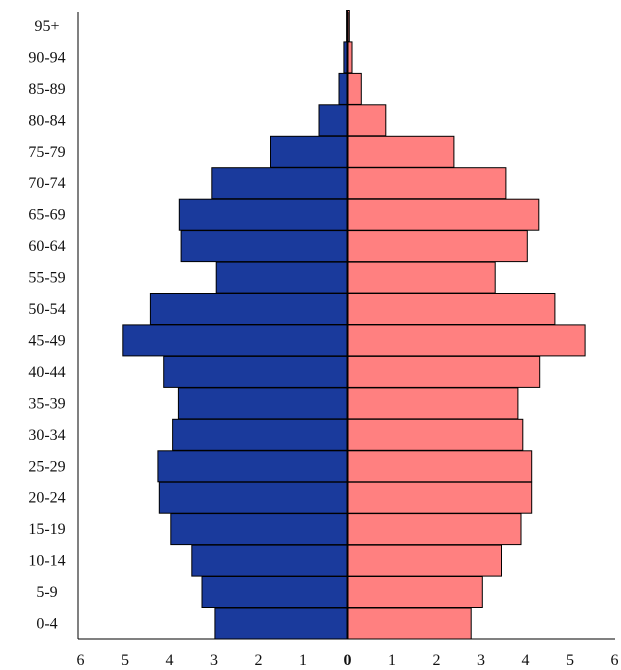 Image resolution: width=621 pixels, height=670 pixels. I want to click on x-tick-label: 0, so click(348, 660).